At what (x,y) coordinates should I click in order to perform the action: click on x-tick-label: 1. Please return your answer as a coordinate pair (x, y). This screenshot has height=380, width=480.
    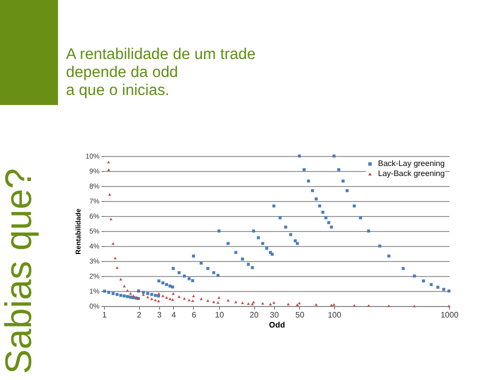
    Looking at the image, I should click on (105, 315).